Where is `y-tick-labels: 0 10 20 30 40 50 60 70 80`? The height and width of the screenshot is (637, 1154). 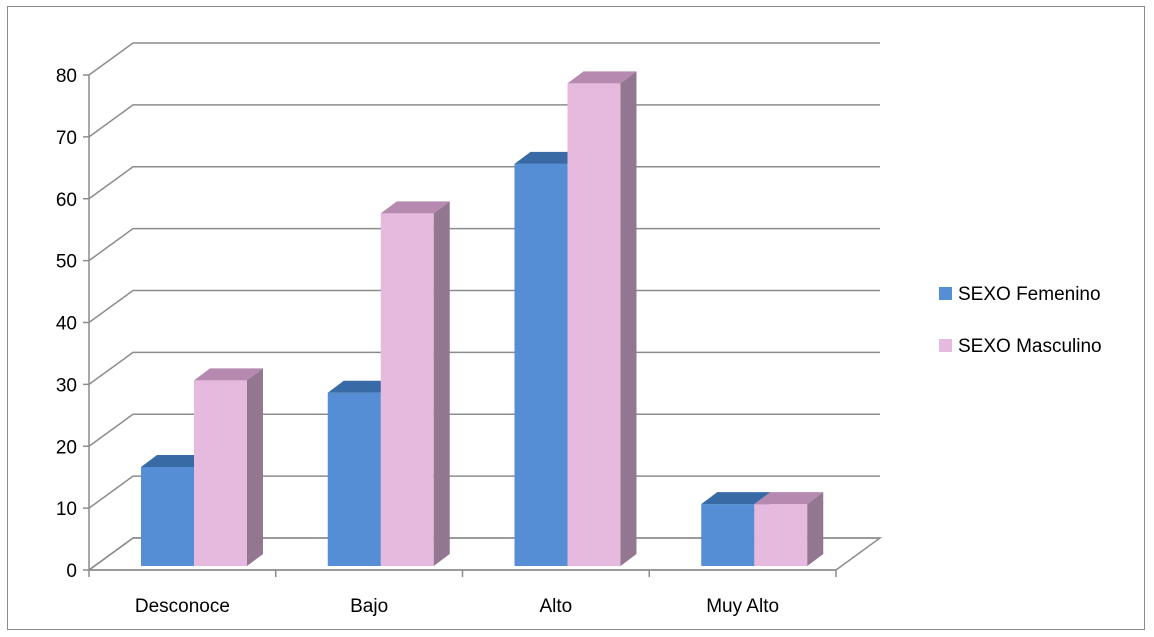
y-tick-labels: 0 10 20 30 40 50 60 70 80 is located at coordinates (66, 324).